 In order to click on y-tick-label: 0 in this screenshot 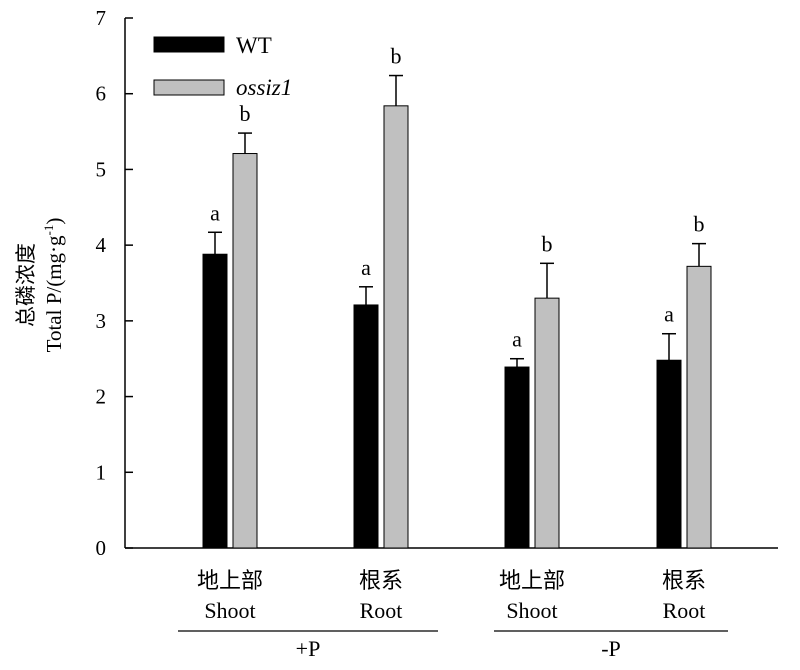, I will do `click(101, 548)`.